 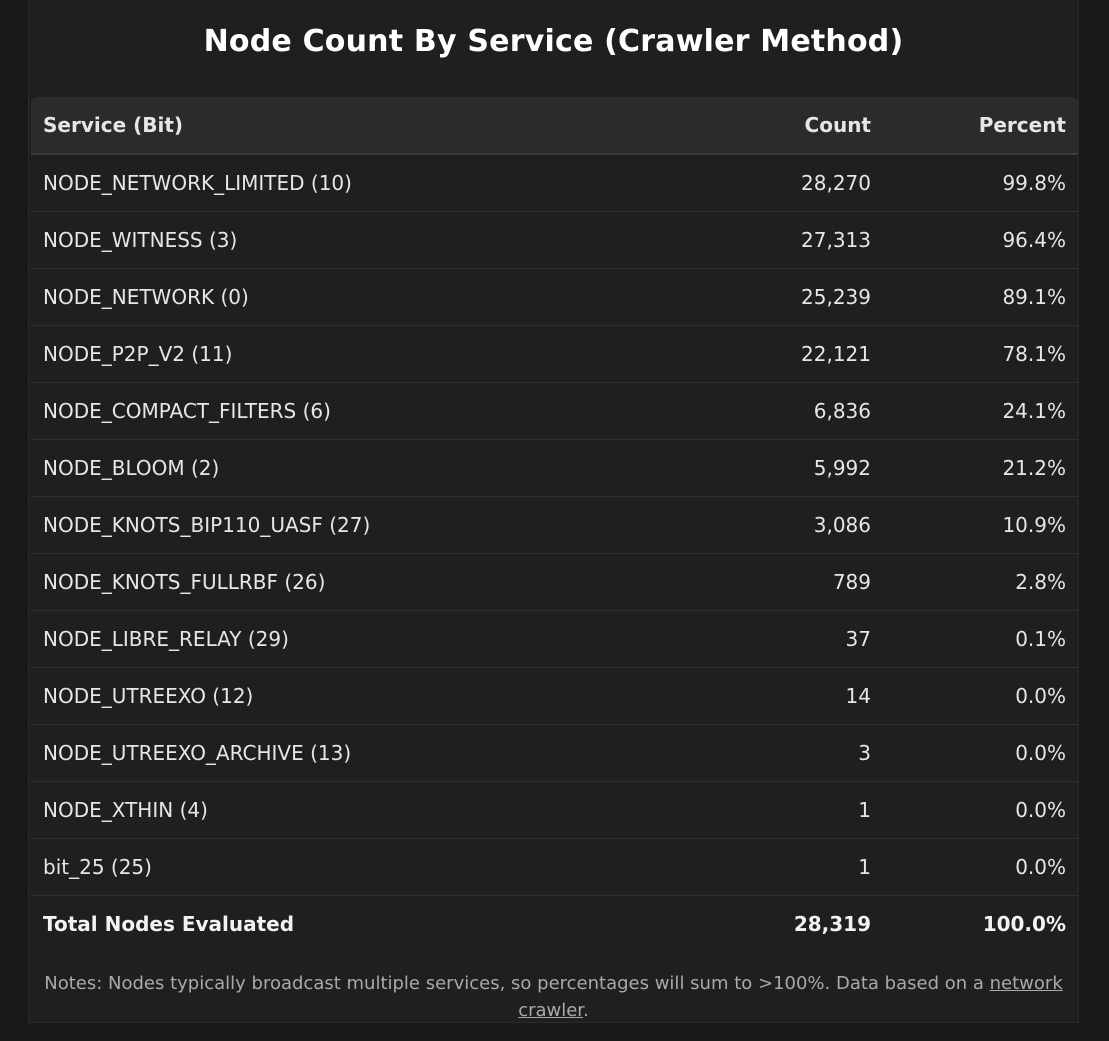 I want to click on cell-count: 27,313, so click(x=836, y=240).